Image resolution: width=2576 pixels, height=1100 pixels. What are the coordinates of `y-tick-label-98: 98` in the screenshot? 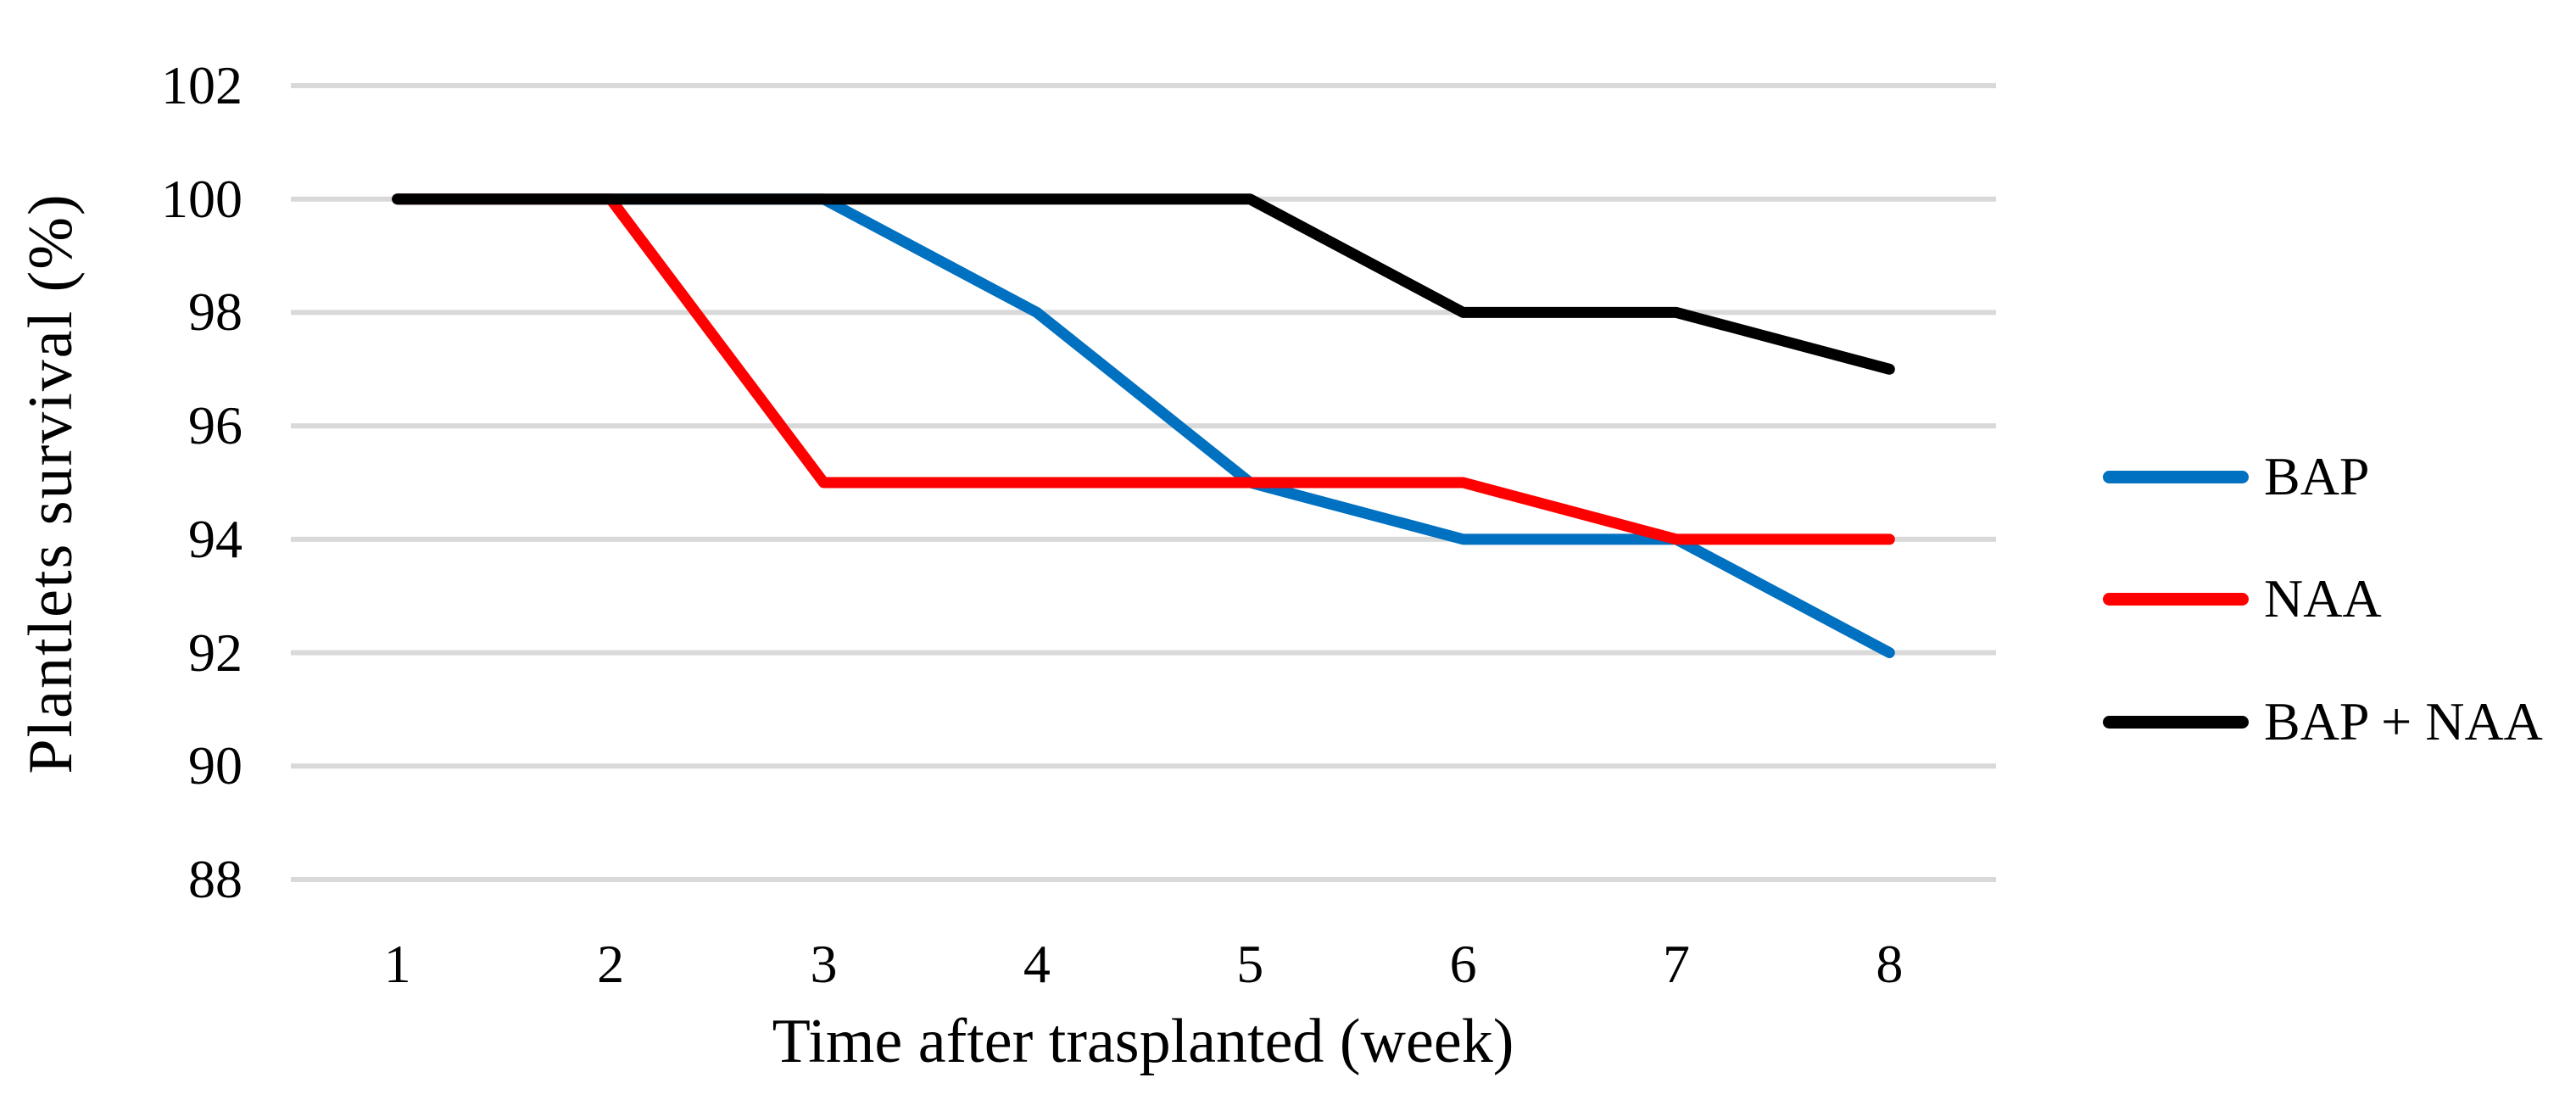 It's located at (215, 312).